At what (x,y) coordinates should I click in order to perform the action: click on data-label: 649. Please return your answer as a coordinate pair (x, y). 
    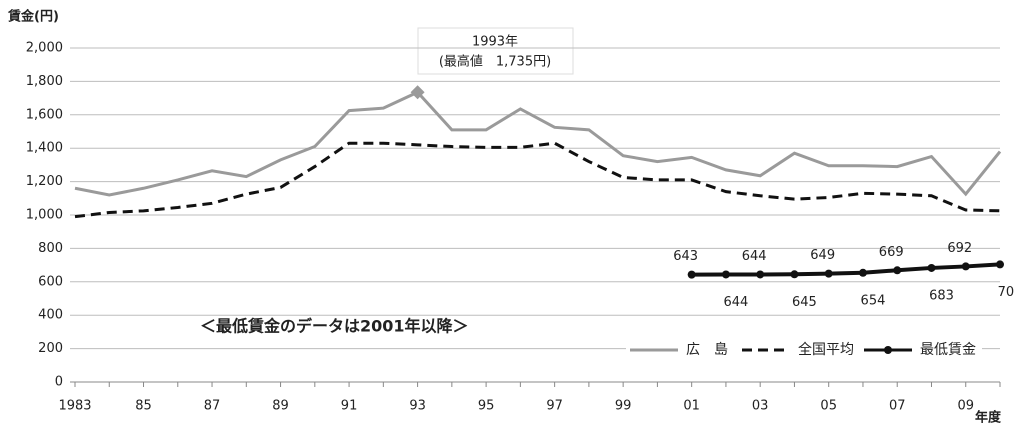
    Looking at the image, I should click on (822, 255).